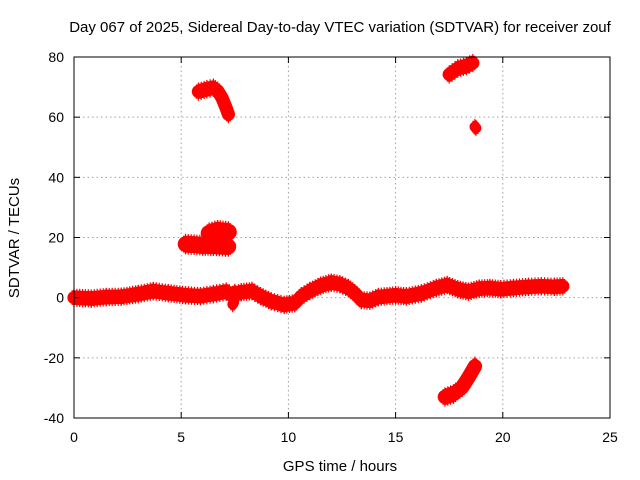 This screenshot has width=640, height=480. I want to click on x-tick-label: 0, so click(74, 437).